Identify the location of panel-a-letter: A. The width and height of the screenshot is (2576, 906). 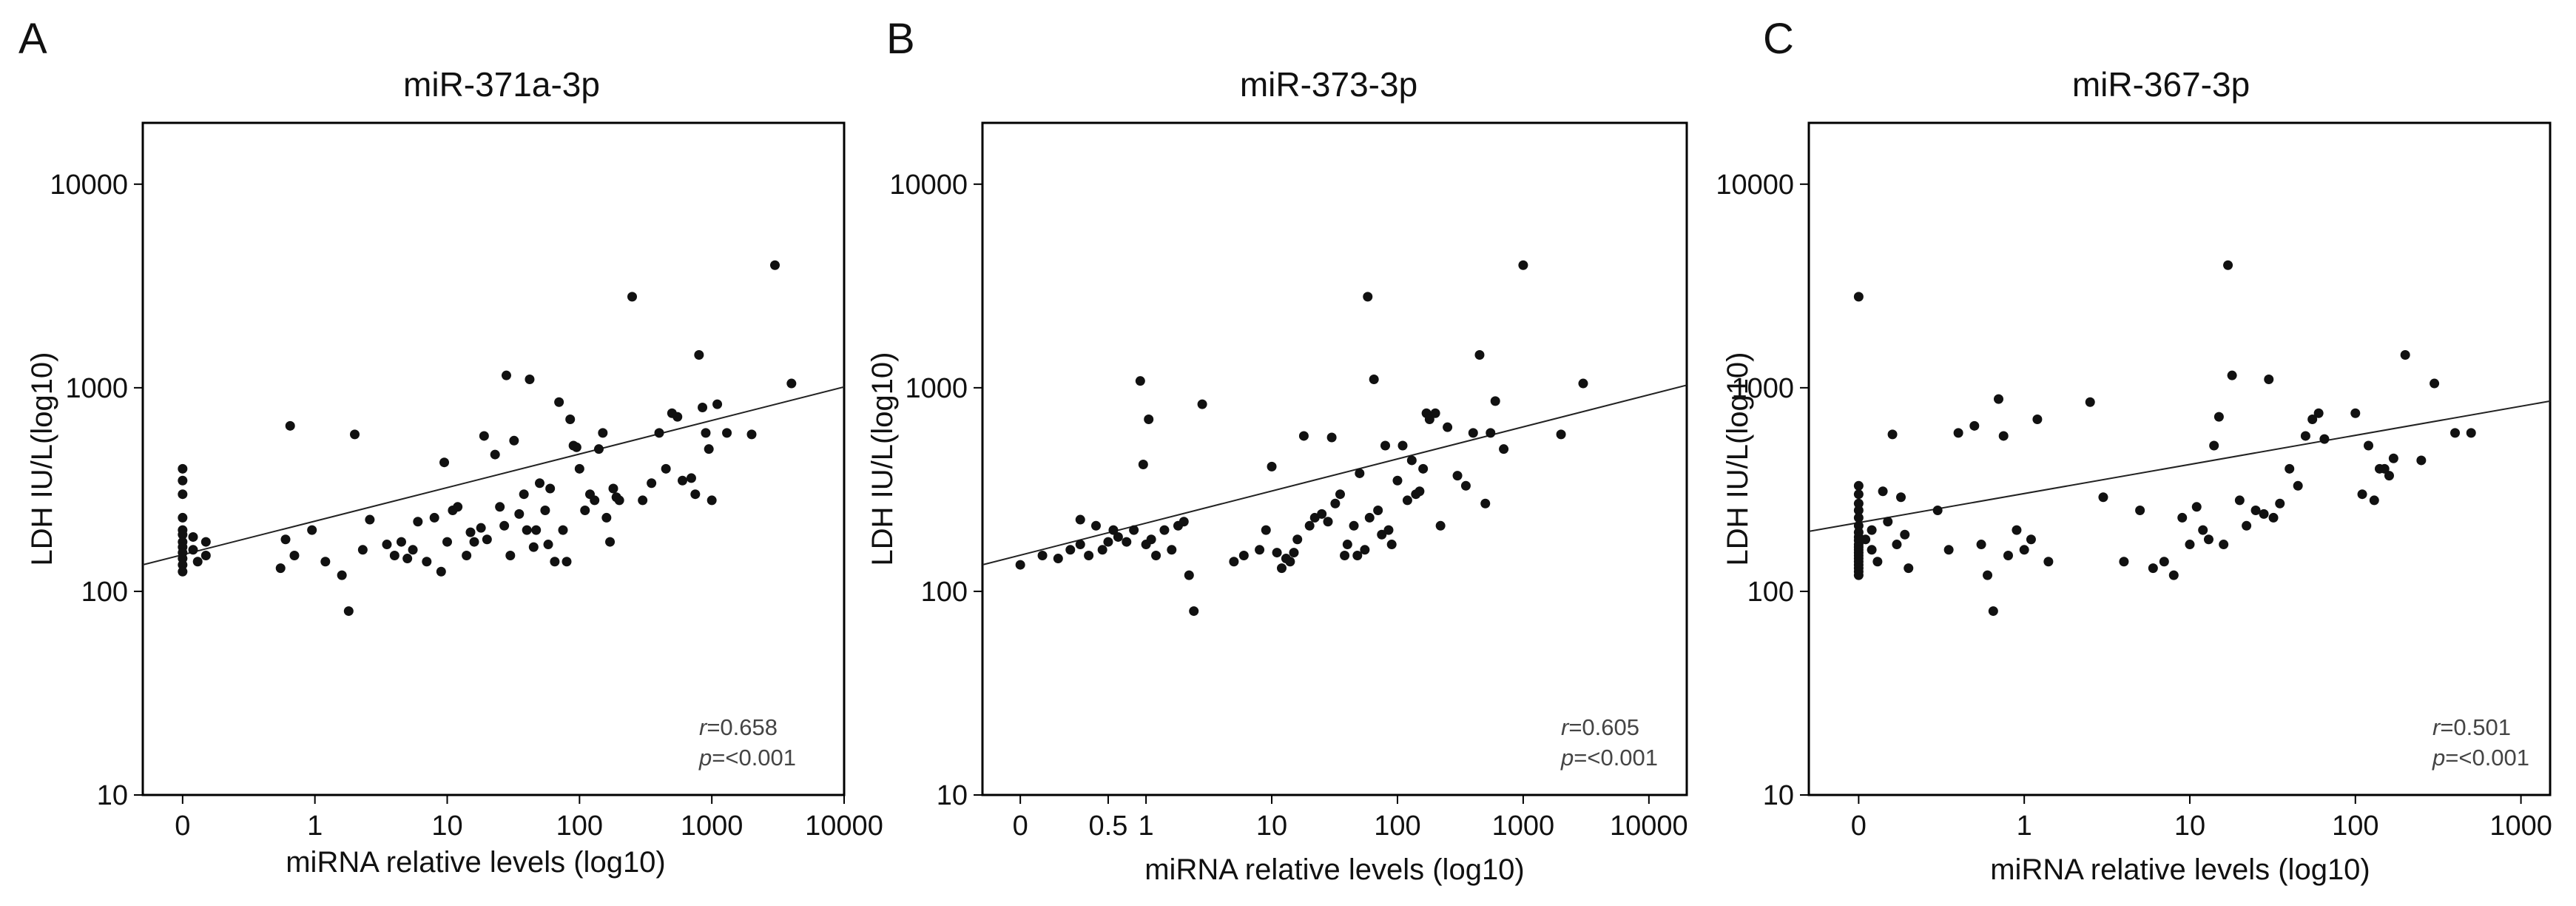
(32, 39).